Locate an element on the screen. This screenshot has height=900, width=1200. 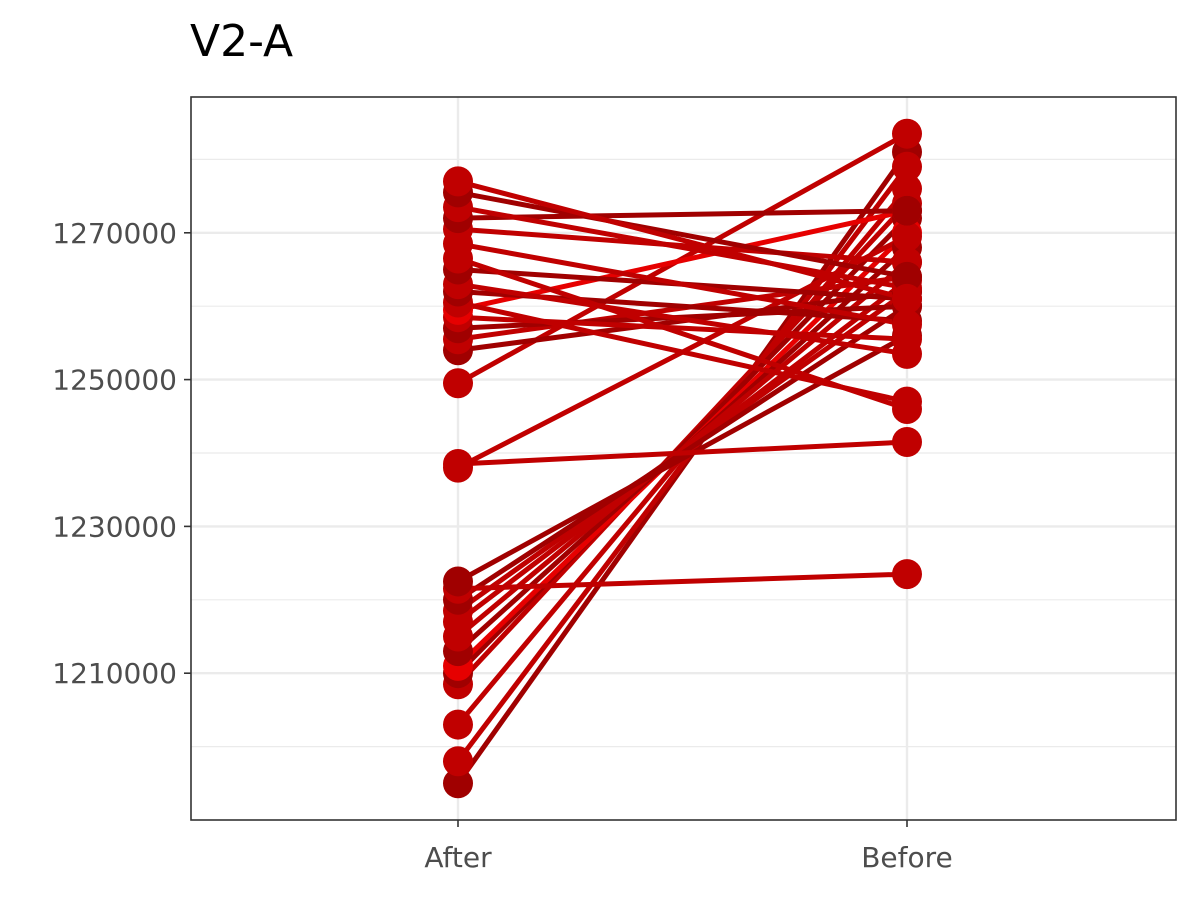
chart-title: V2-A is located at coordinates (242, 41).